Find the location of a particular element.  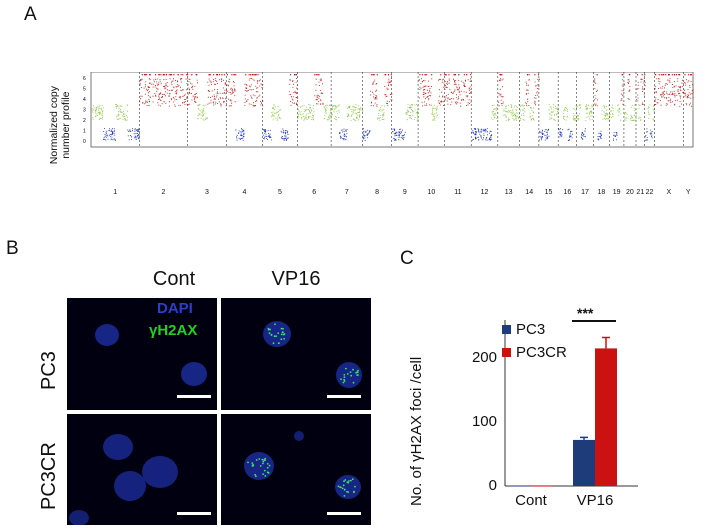

chromosome-label: 15 is located at coordinates (548, 192).